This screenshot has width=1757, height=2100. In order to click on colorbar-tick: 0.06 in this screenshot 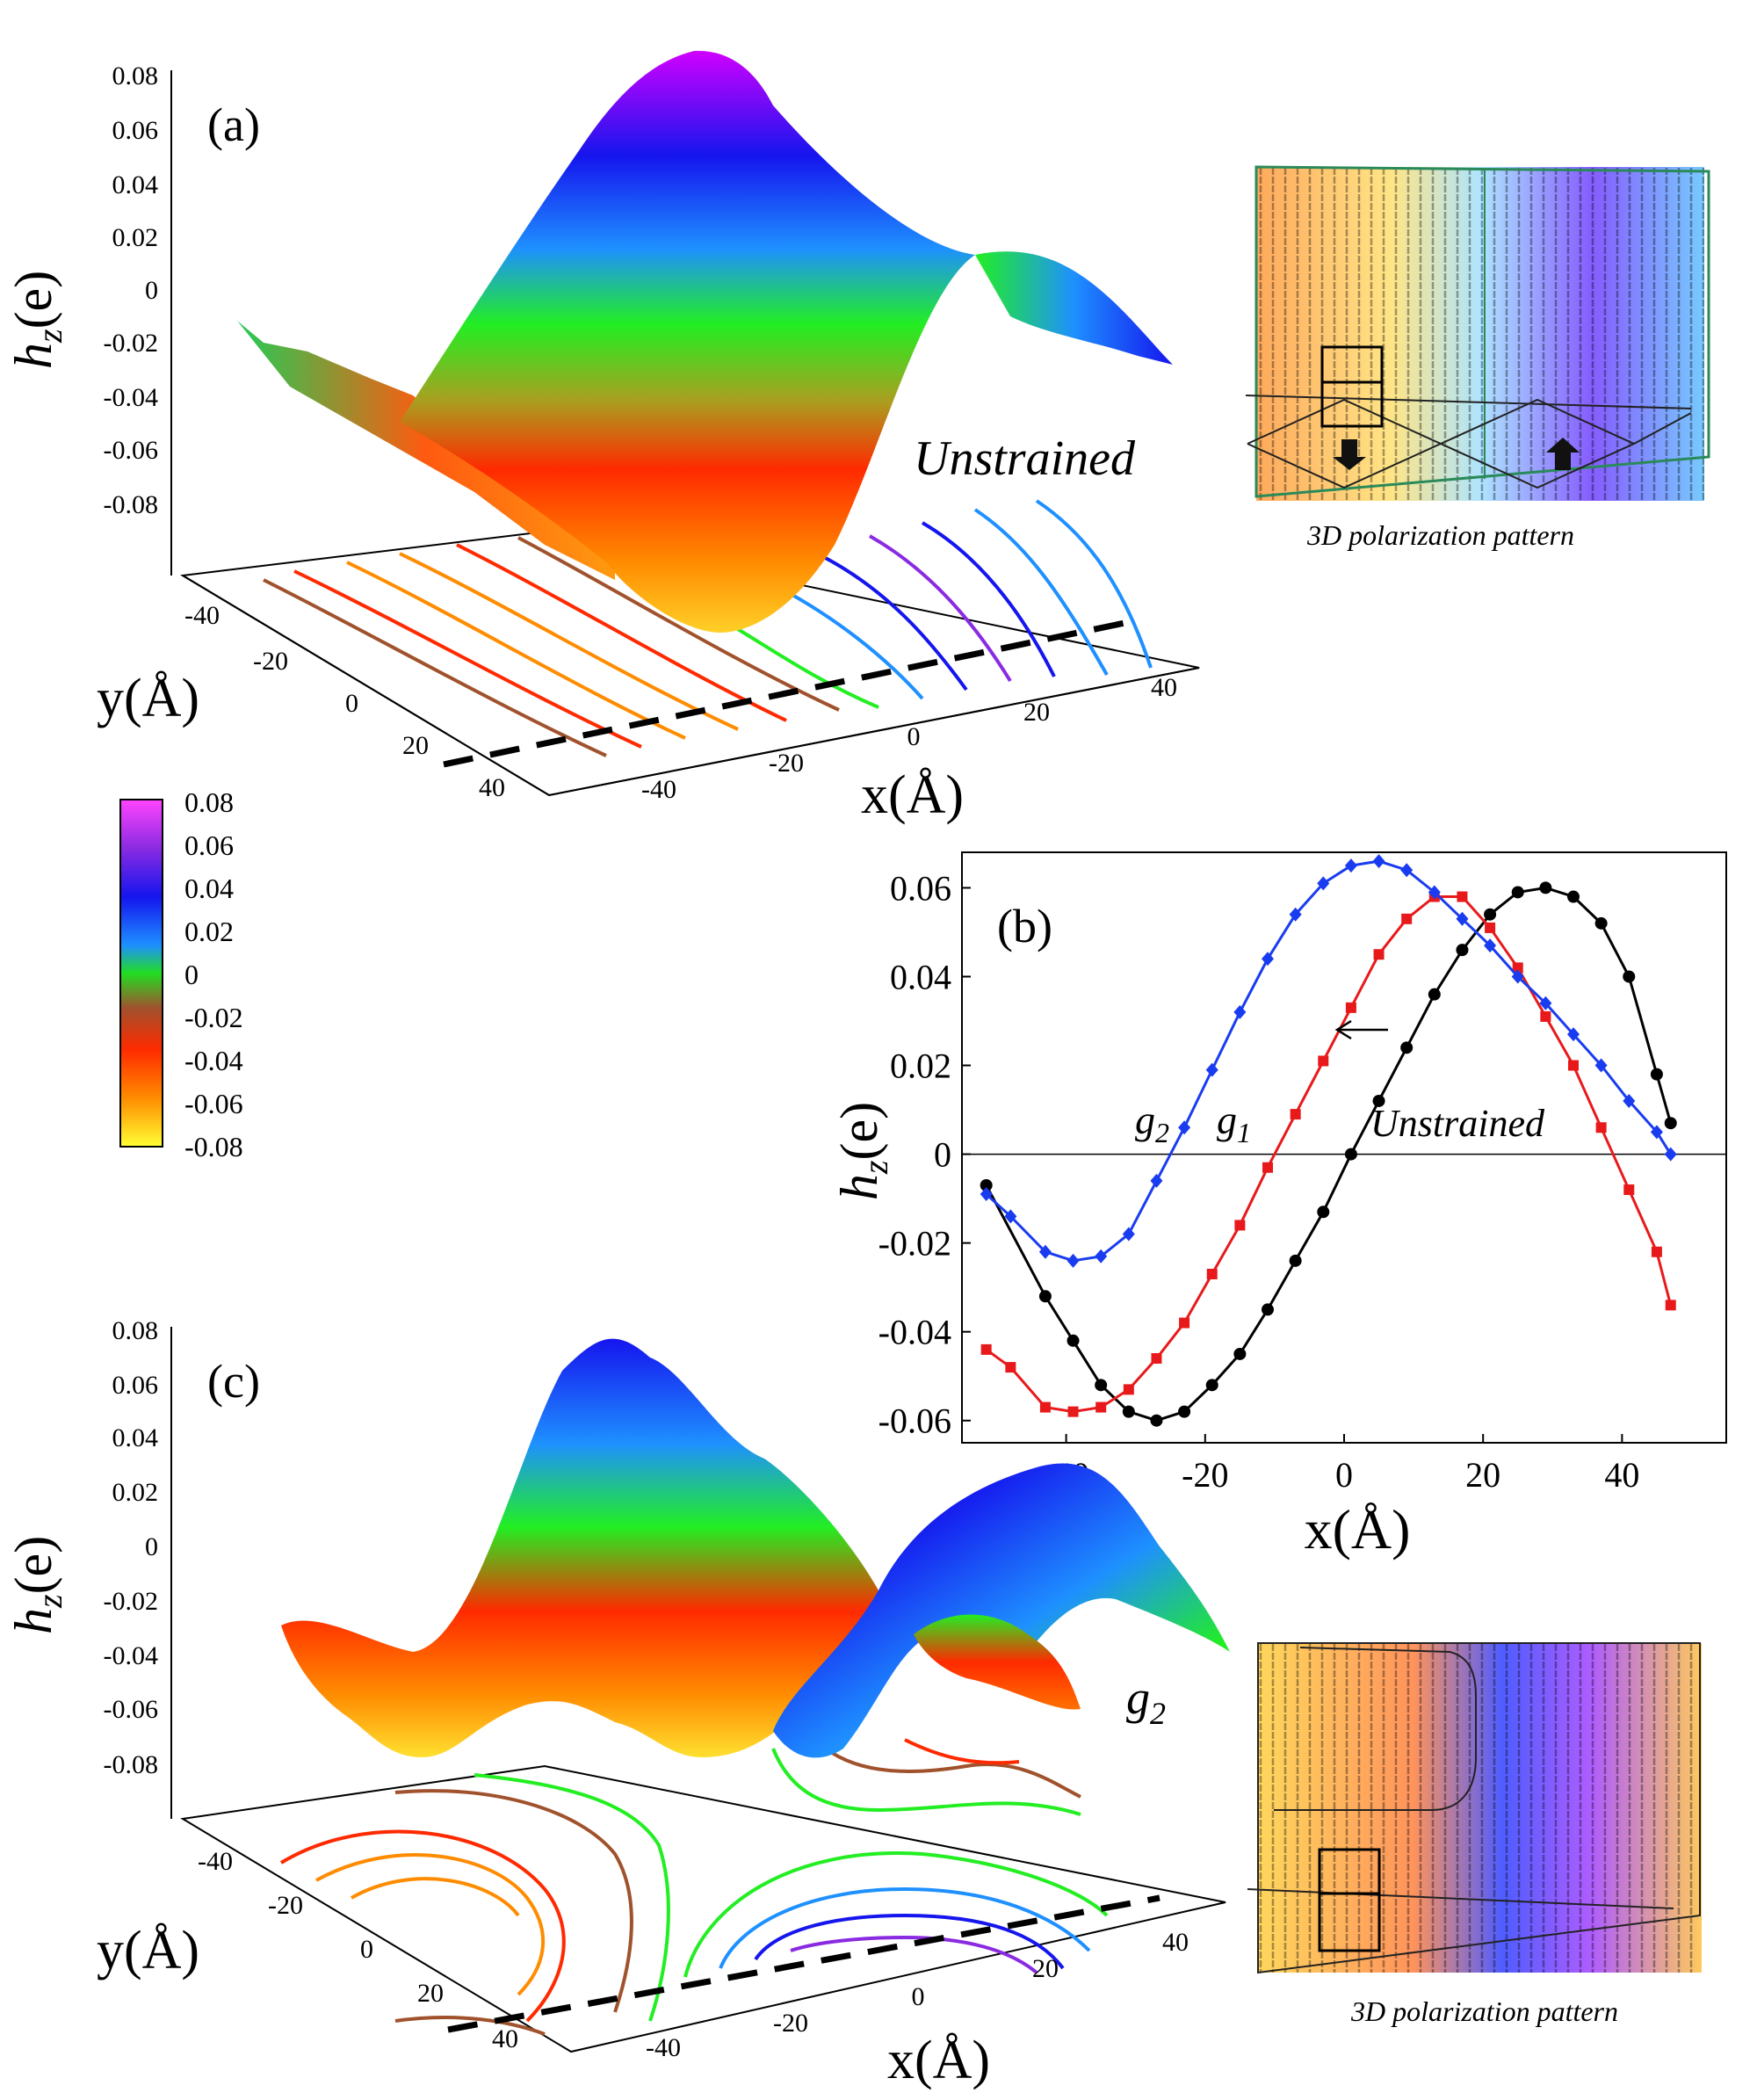, I will do `click(209, 845)`.